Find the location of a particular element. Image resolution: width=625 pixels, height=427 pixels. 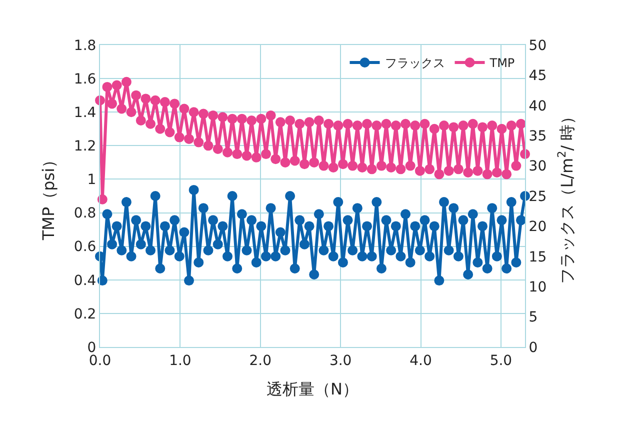

y2-tick-label: 0 is located at coordinates (533, 348).